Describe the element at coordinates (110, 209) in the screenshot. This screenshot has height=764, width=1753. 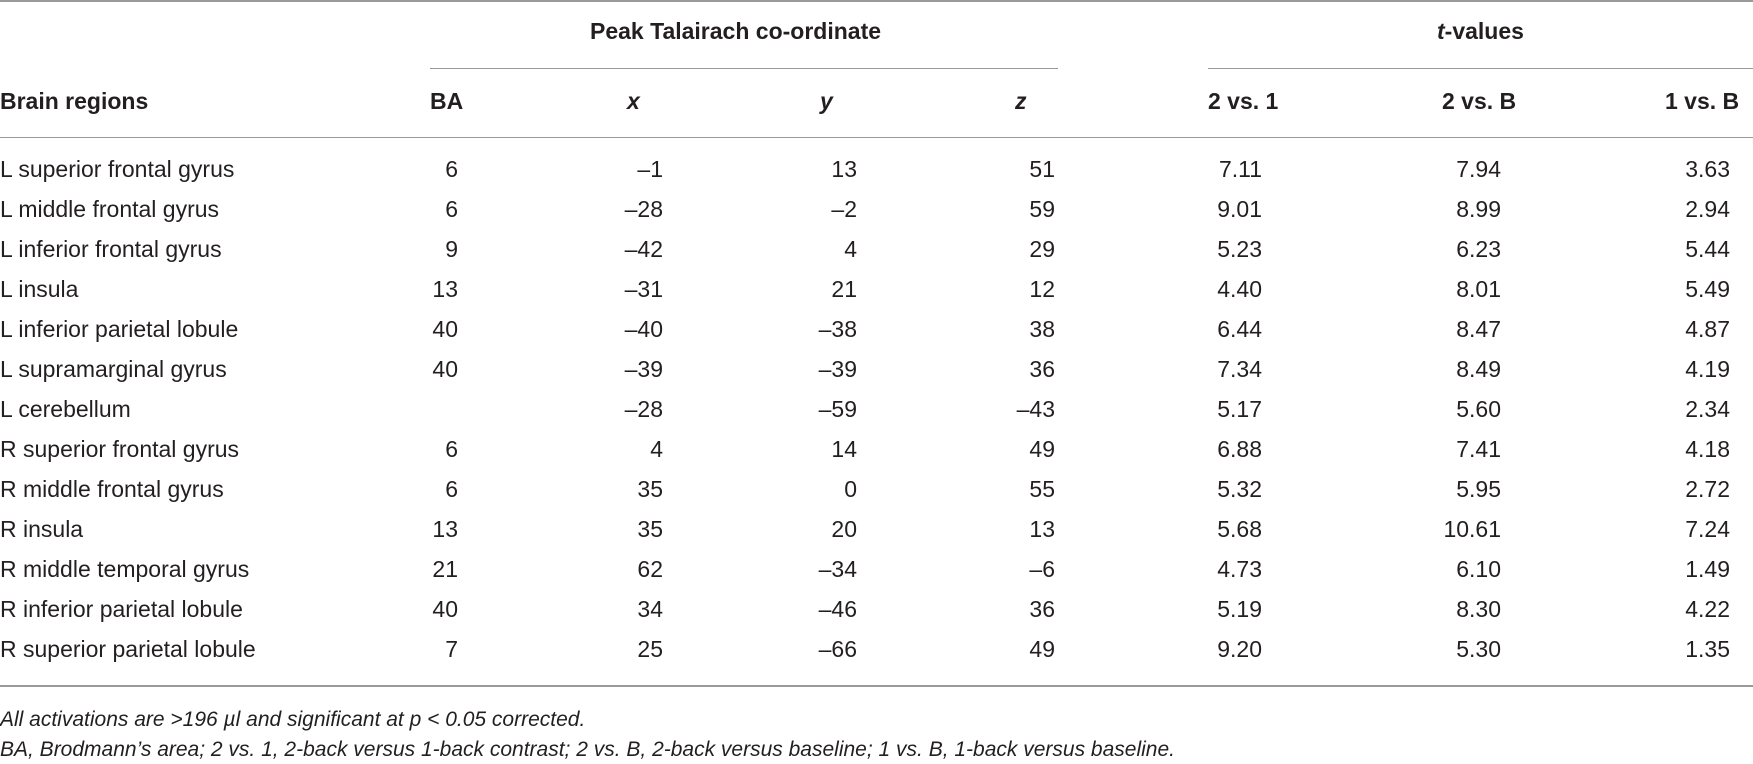
I see `cell-region: L middle frontal gyrus` at that location.